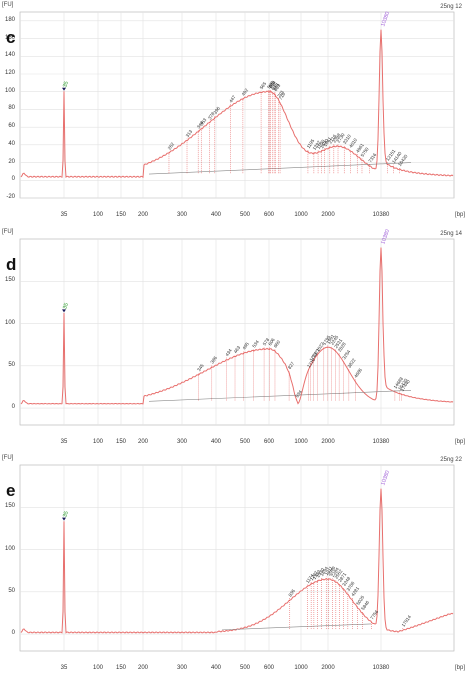 This screenshot has height=682, width=470. What do you see at coordinates (372, 158) in the screenshot?
I see `peak-size-label: 7316` at bounding box center [372, 158].